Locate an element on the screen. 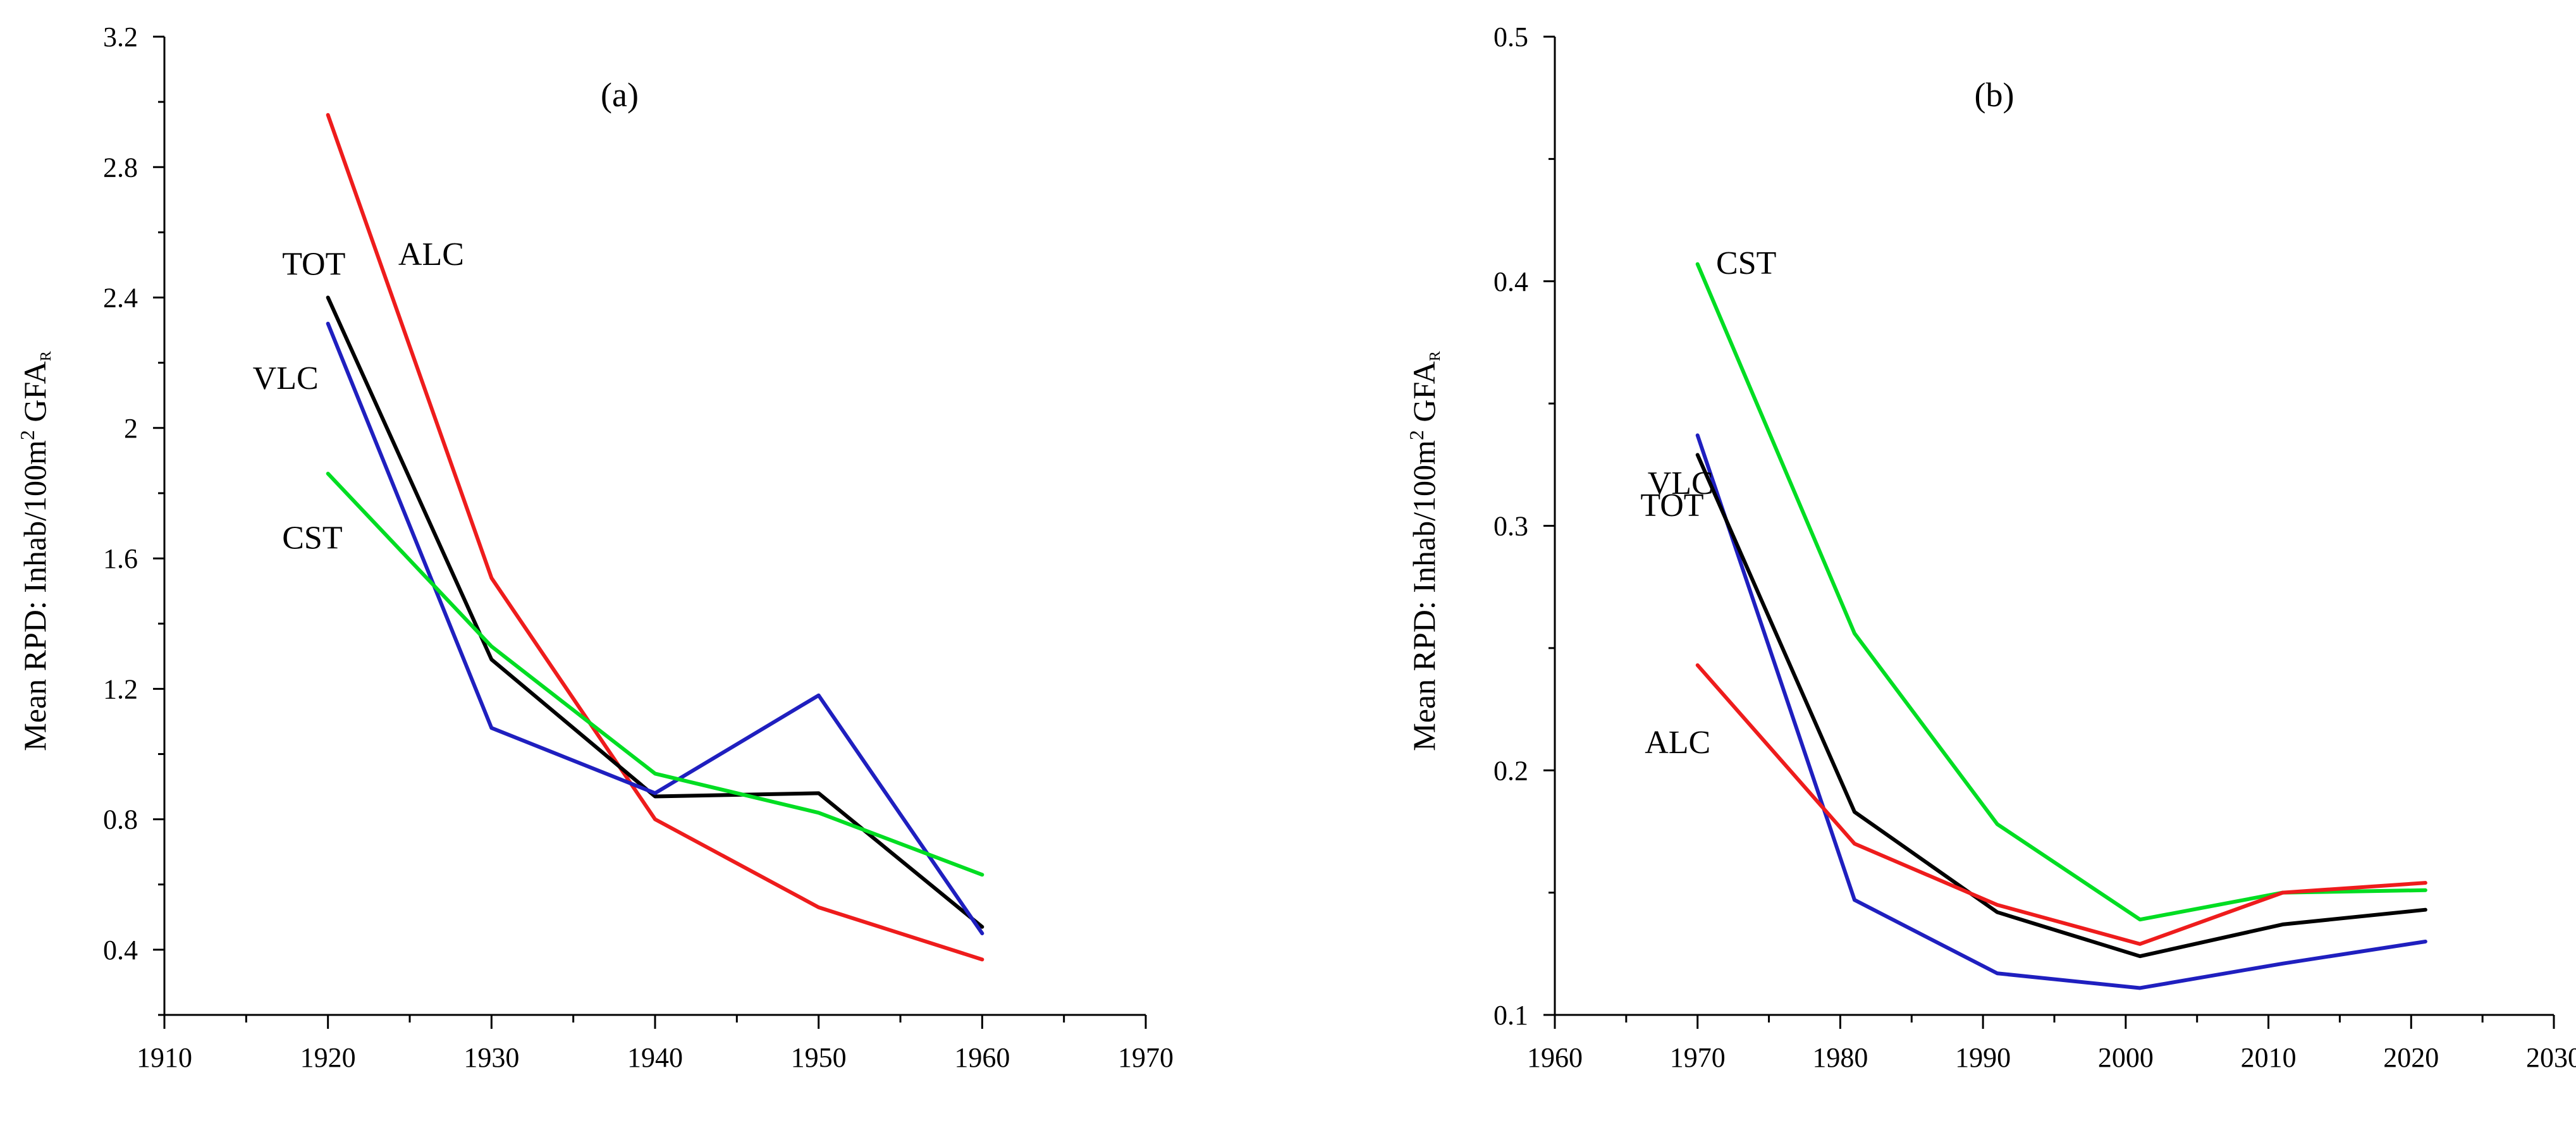  y-tick-label: 0.5 is located at coordinates (1510, 36).